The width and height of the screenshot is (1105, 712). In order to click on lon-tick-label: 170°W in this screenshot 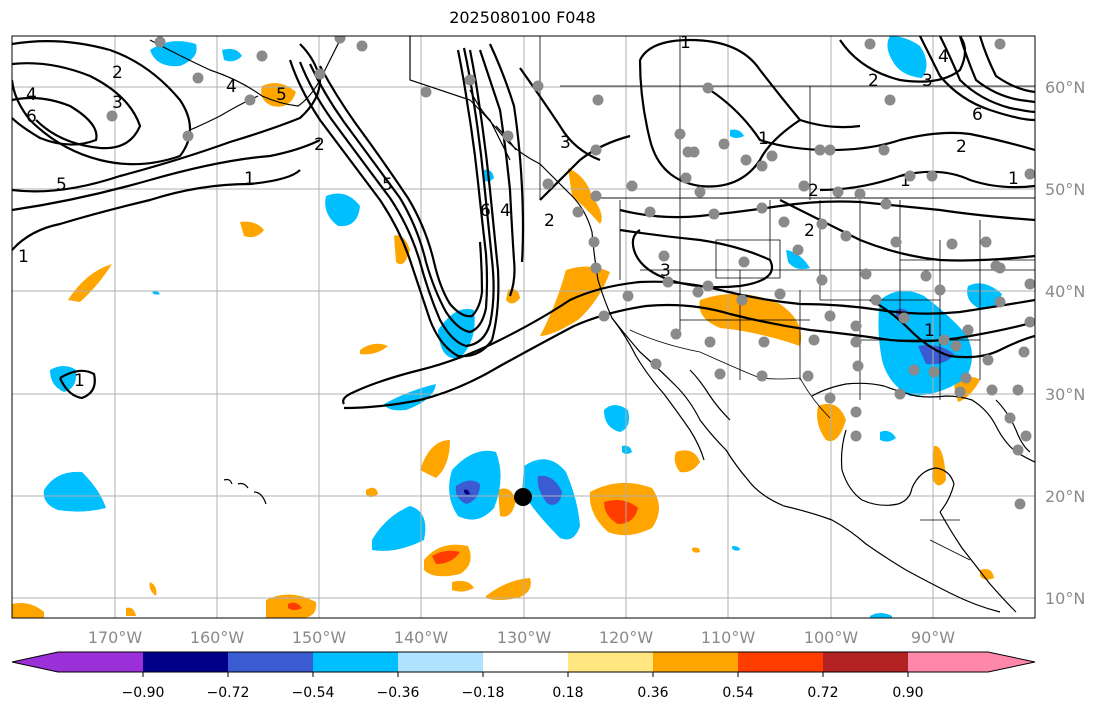, I will do `click(115, 637)`.